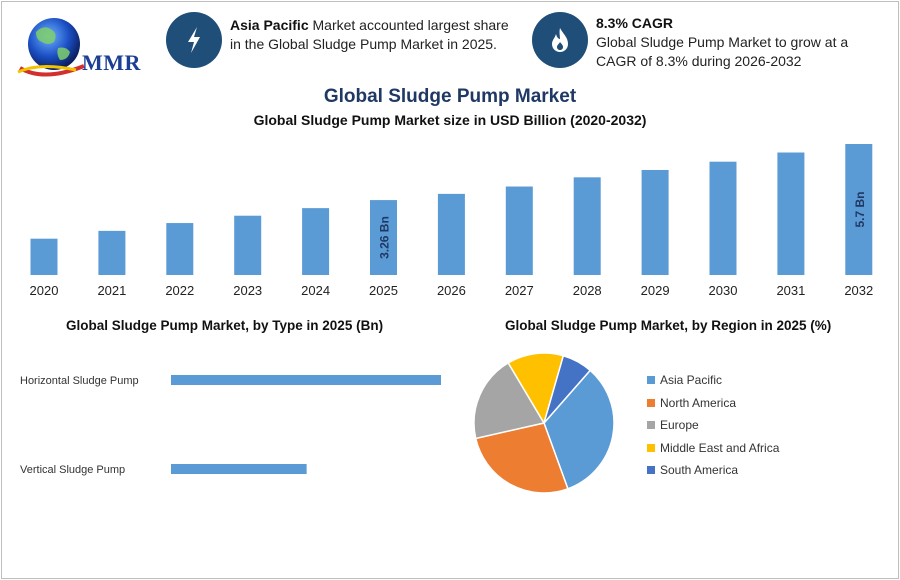 The width and height of the screenshot is (900, 580). What do you see at coordinates (790, 290) in the screenshot?
I see `x-tick-label: 2031` at bounding box center [790, 290].